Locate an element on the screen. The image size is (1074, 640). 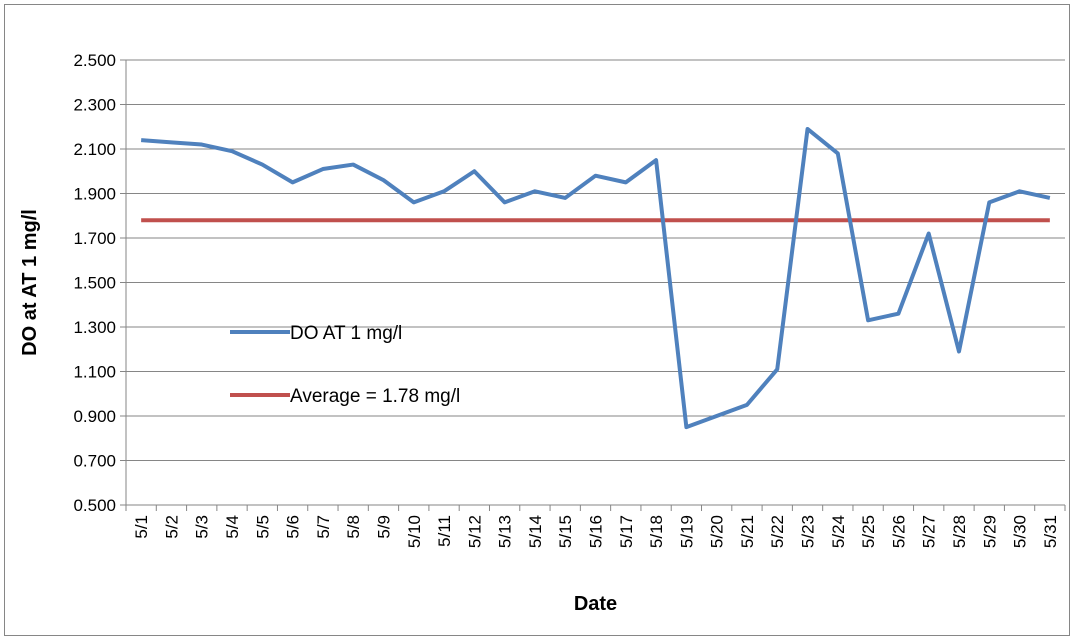
x-tick-label: 5/5 is located at coordinates (262, 527).